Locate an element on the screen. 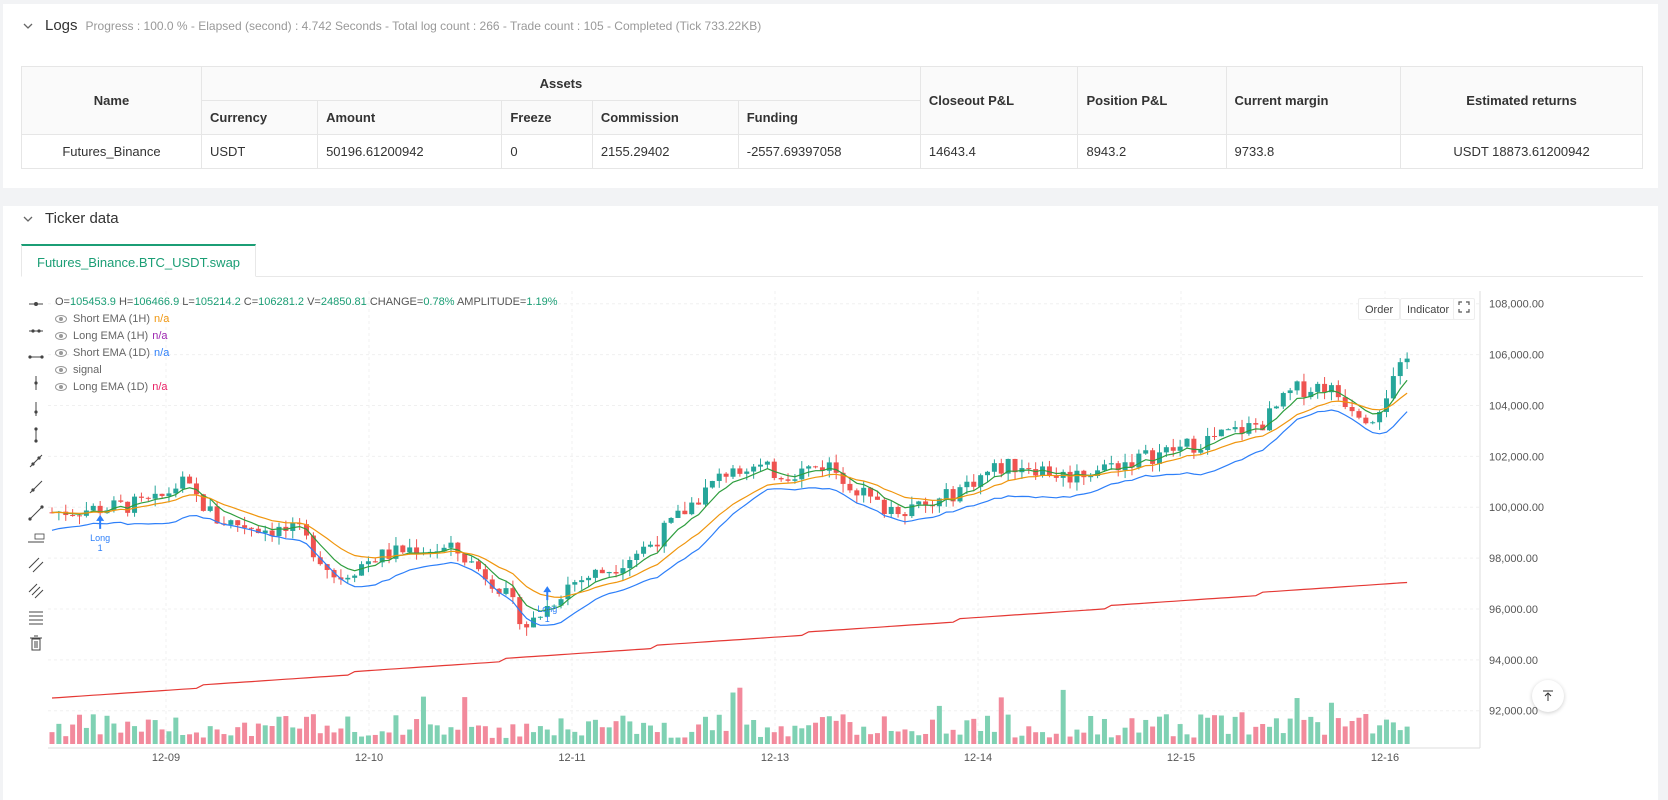  fib-channel-icon is located at coordinates (36, 591).